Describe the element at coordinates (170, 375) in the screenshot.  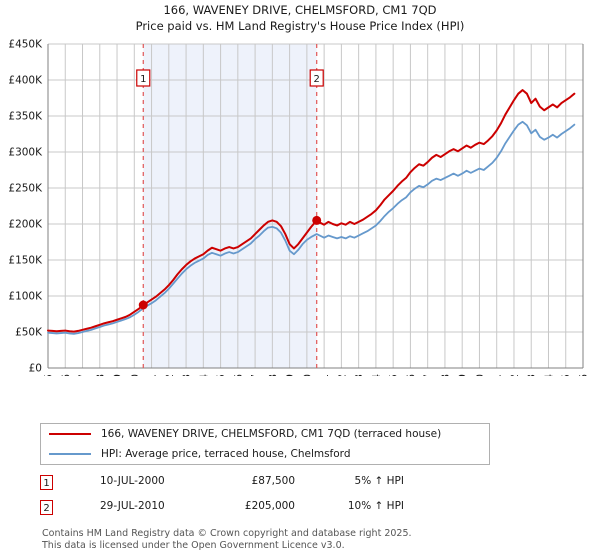
I see `x-axis-tick-label: 2002` at that location.